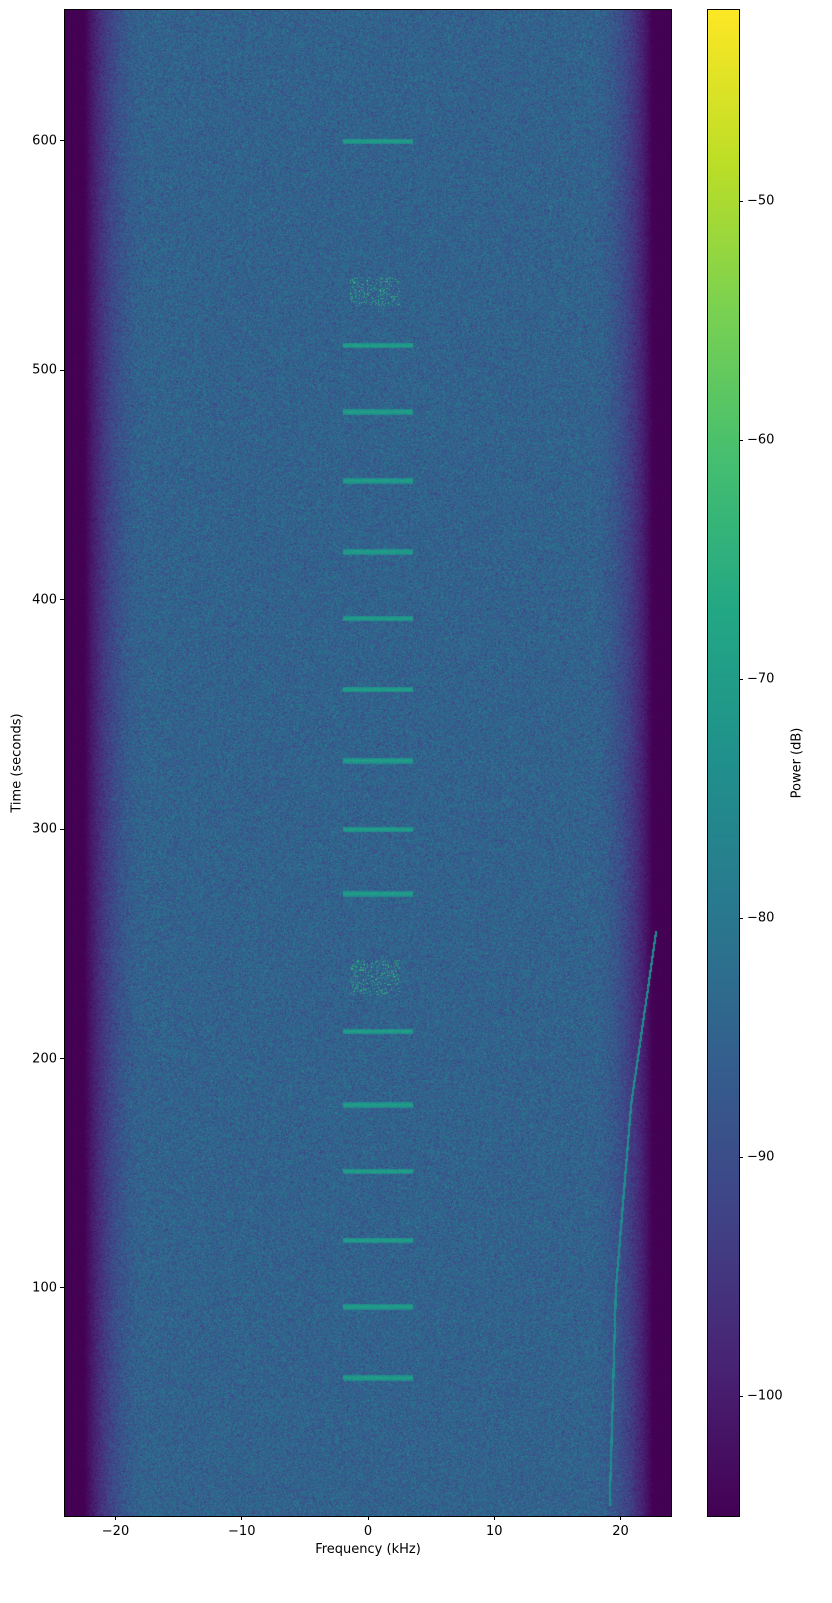 Image resolution: width=832 pixels, height=1603 pixels. I want to click on colorbar-tick-label: −50, so click(761, 201).